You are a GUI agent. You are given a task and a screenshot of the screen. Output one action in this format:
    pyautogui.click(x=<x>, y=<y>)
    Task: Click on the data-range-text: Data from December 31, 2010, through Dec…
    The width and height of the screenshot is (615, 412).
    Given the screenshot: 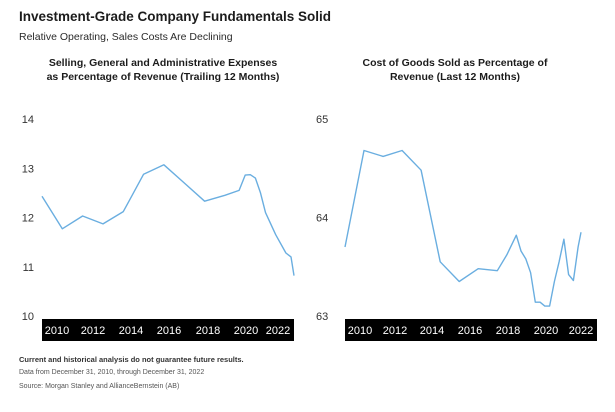 What is the action you would take?
    pyautogui.click(x=112, y=372)
    